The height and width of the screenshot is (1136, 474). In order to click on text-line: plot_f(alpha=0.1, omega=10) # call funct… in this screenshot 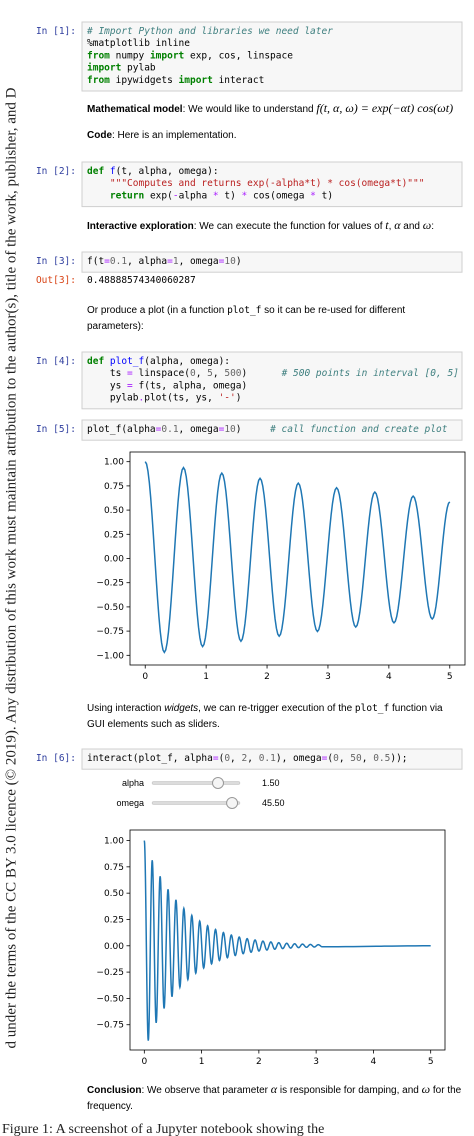, I will do `click(267, 429)`.